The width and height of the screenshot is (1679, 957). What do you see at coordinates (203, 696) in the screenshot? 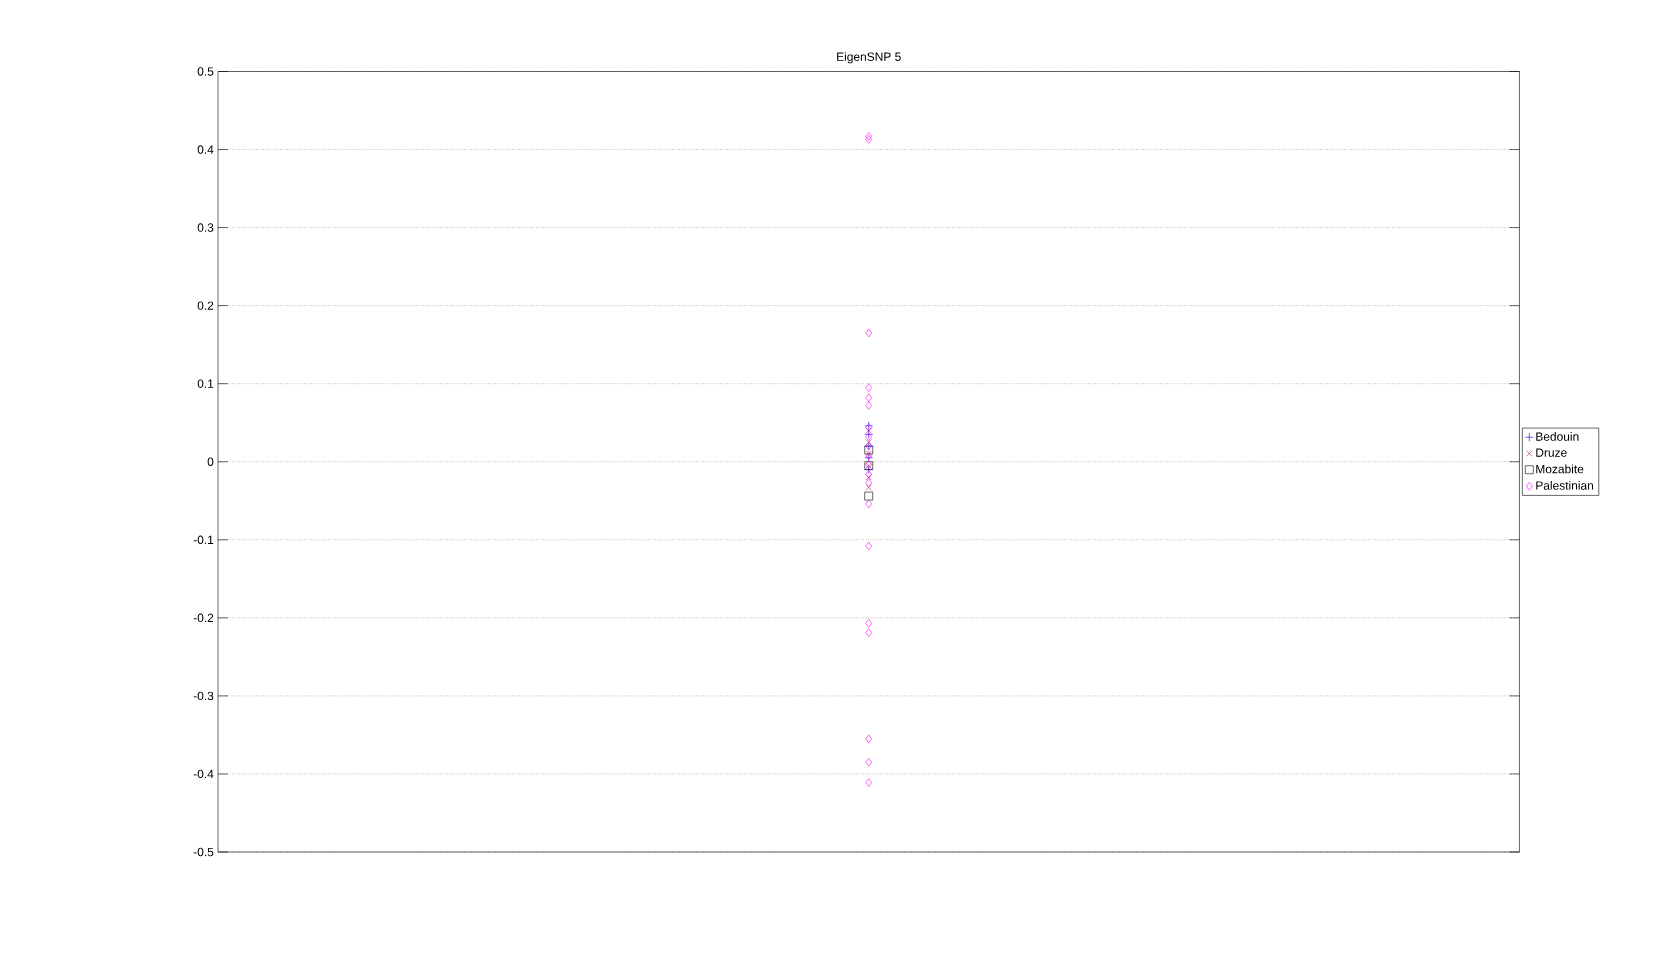
I see `y-tick-label: -0.3` at bounding box center [203, 696].